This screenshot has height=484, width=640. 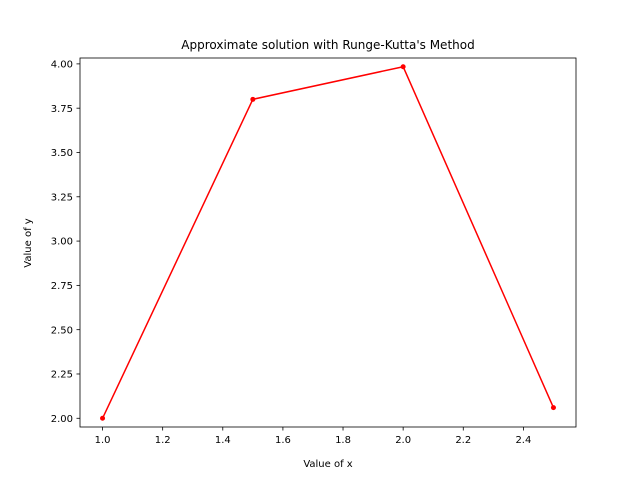 What do you see at coordinates (28, 242) in the screenshot?
I see `y-axis-label: Value of y` at bounding box center [28, 242].